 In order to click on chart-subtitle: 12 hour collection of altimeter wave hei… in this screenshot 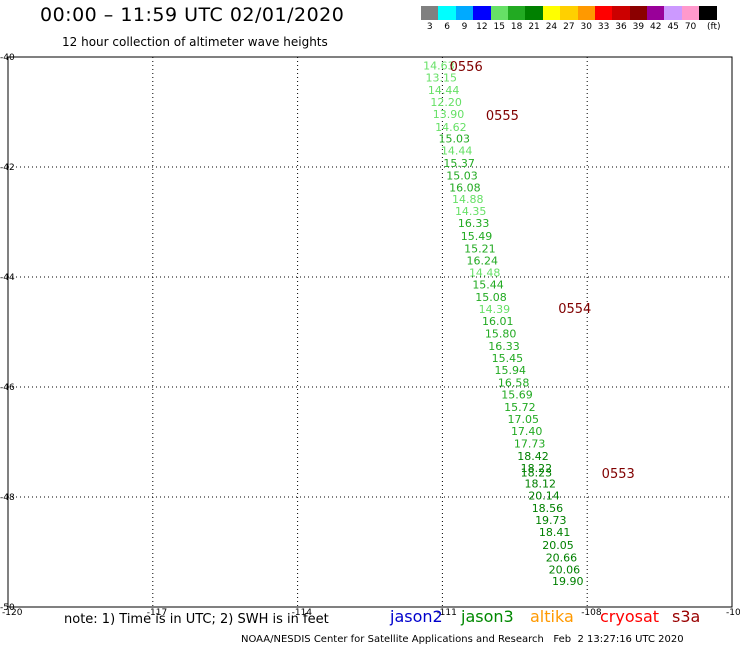, I will do `click(195, 42)`.